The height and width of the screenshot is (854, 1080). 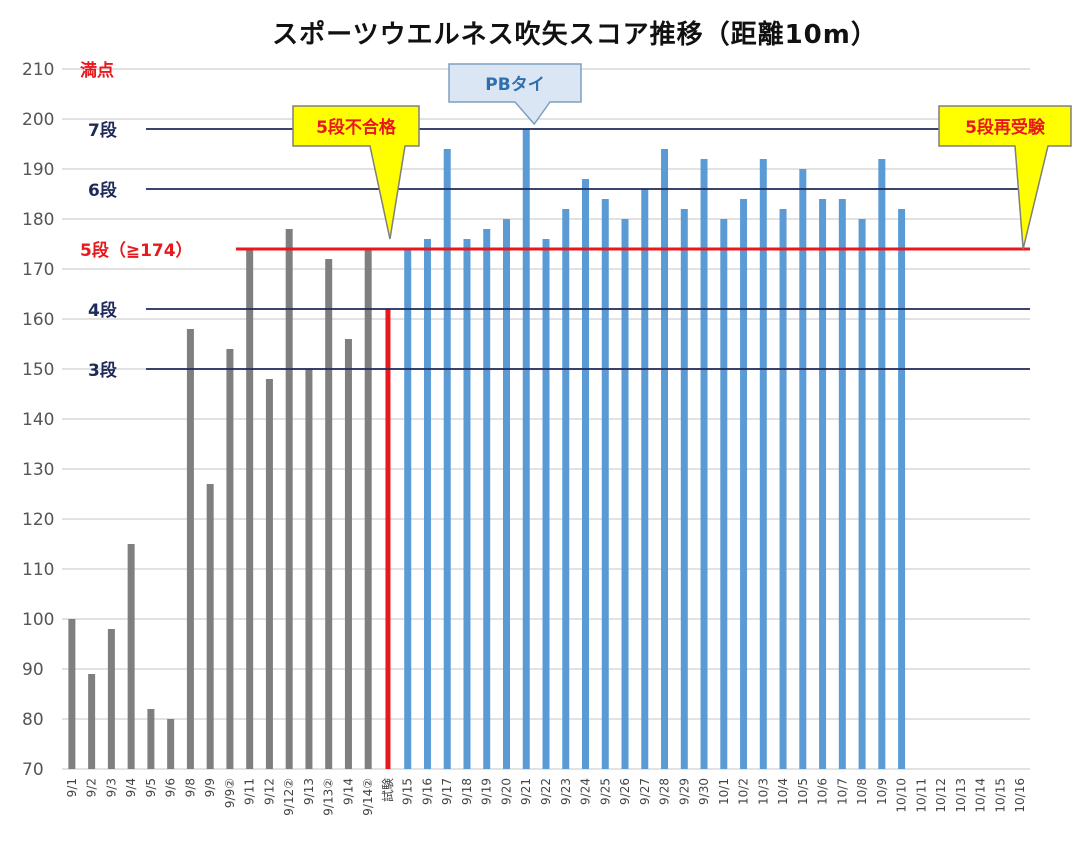 I want to click on x-tick-label: 10/8, so click(x=862, y=791).